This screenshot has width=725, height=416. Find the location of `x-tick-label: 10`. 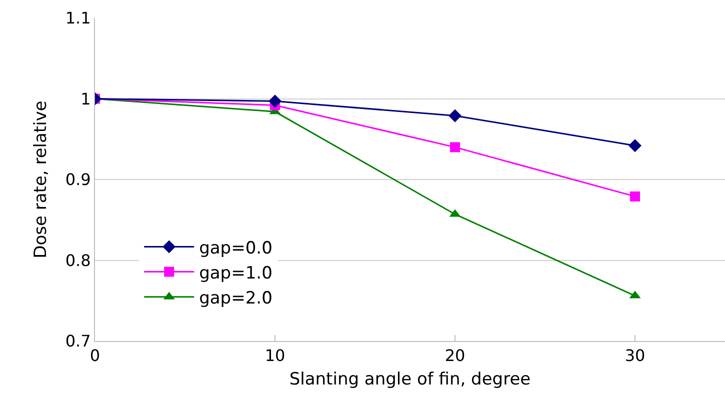

x-tick-label: 10 is located at coordinates (275, 356).